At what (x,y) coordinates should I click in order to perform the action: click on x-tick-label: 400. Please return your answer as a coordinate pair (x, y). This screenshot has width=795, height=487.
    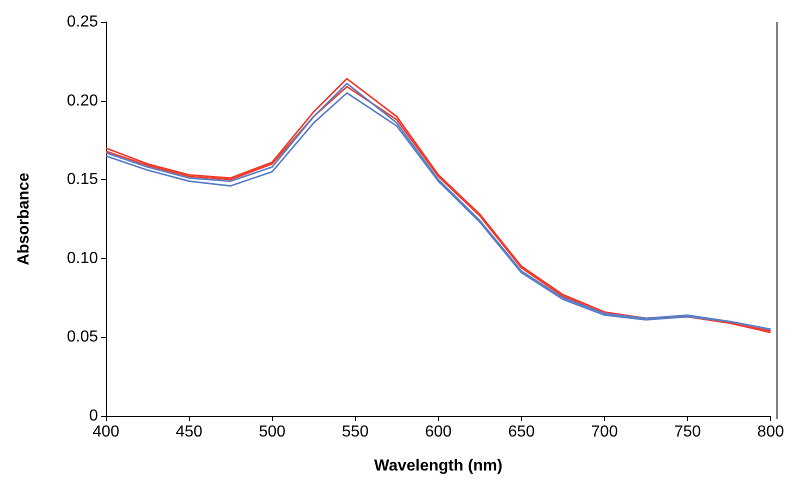
    Looking at the image, I should click on (106, 432).